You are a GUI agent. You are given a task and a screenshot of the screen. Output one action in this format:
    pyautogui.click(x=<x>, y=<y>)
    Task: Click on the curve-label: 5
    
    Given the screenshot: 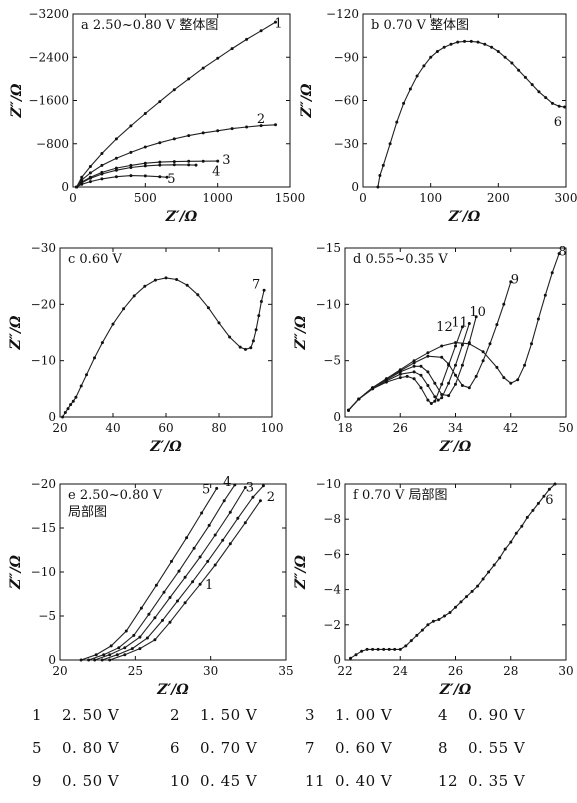 What is the action you would take?
    pyautogui.click(x=206, y=489)
    